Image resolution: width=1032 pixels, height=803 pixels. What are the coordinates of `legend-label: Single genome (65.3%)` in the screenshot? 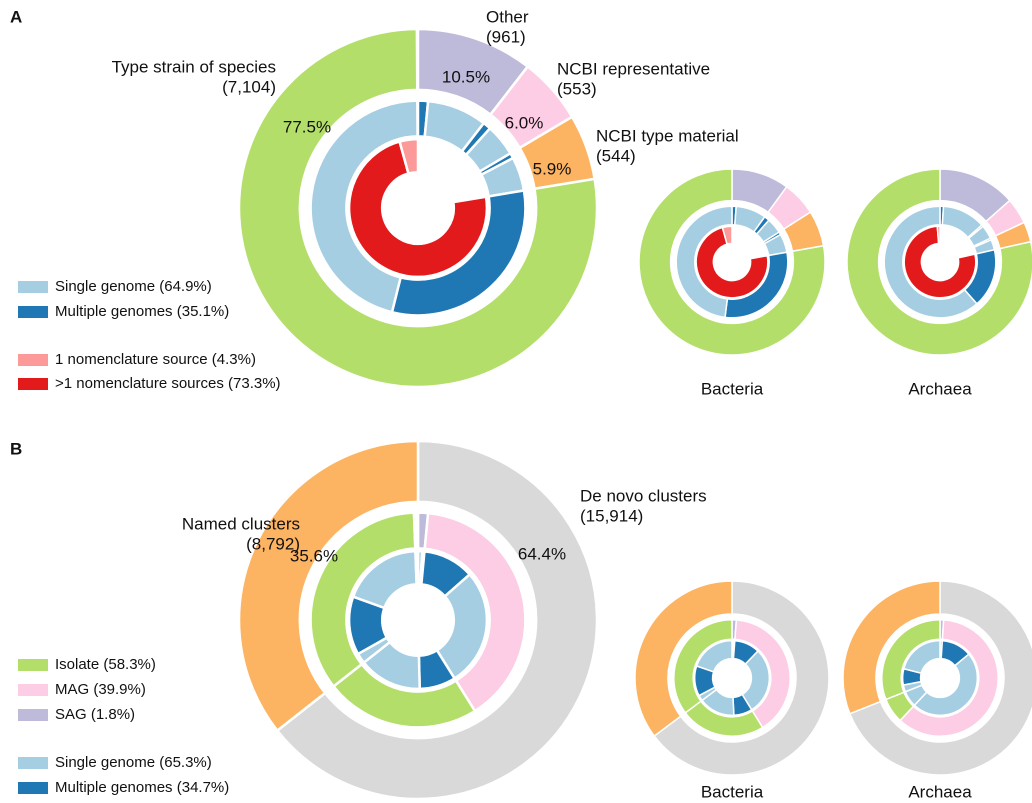 It's located at (133, 762).